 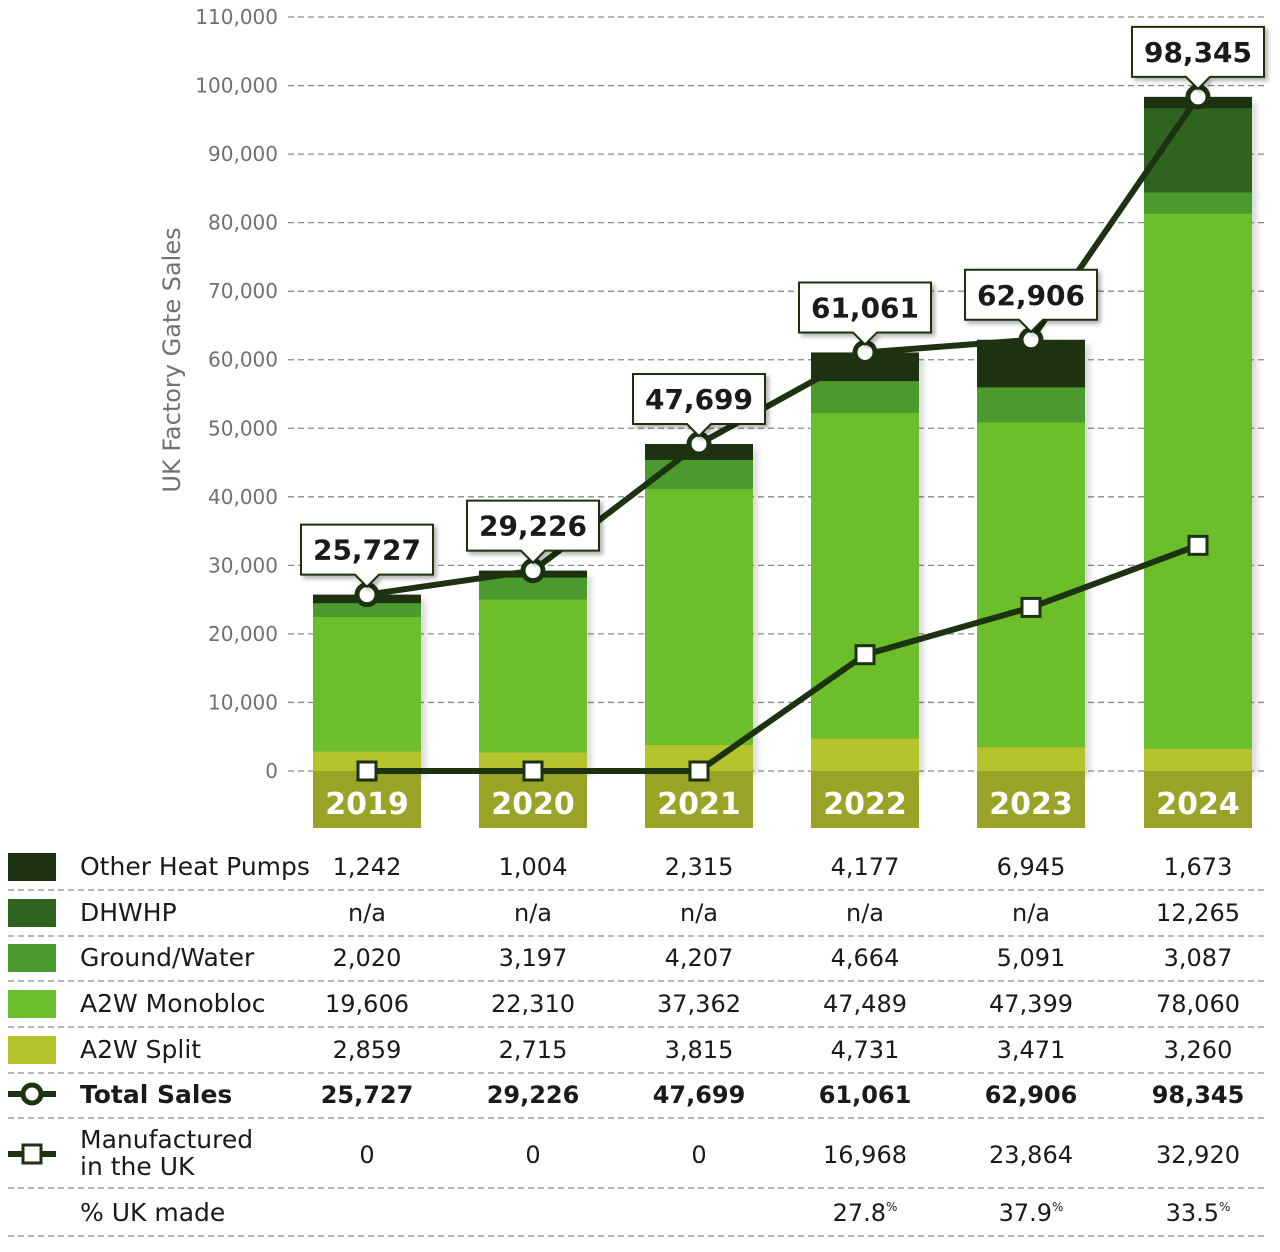 What do you see at coordinates (865, 804) in the screenshot?
I see `x-tick-label: 2022` at bounding box center [865, 804].